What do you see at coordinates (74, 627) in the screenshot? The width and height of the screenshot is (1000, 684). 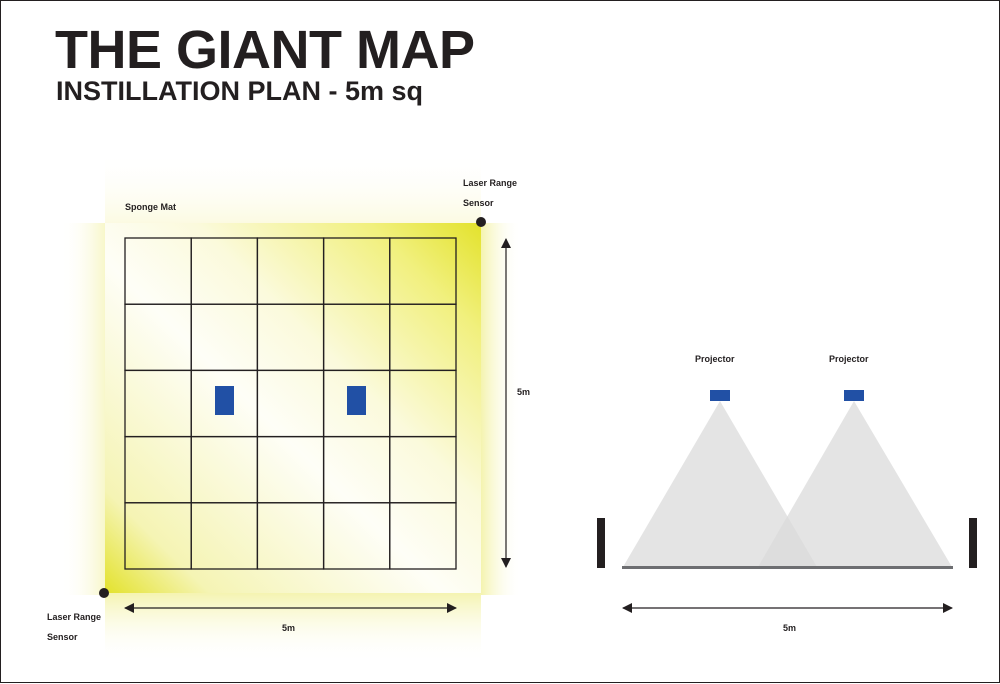 I see `sensor-label-bottom-left: Laser Range Sensor` at bounding box center [74, 627].